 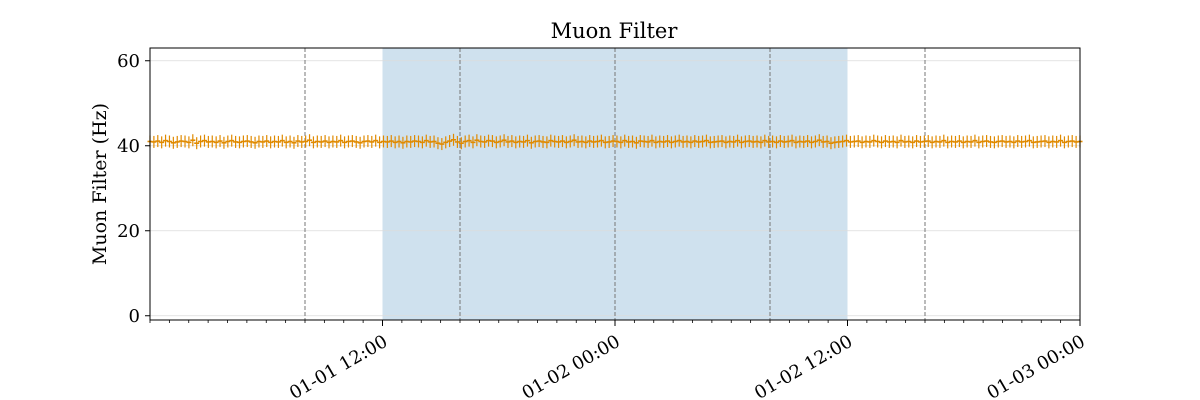 I want to click on y-tick-label: 40, so click(x=128, y=146).